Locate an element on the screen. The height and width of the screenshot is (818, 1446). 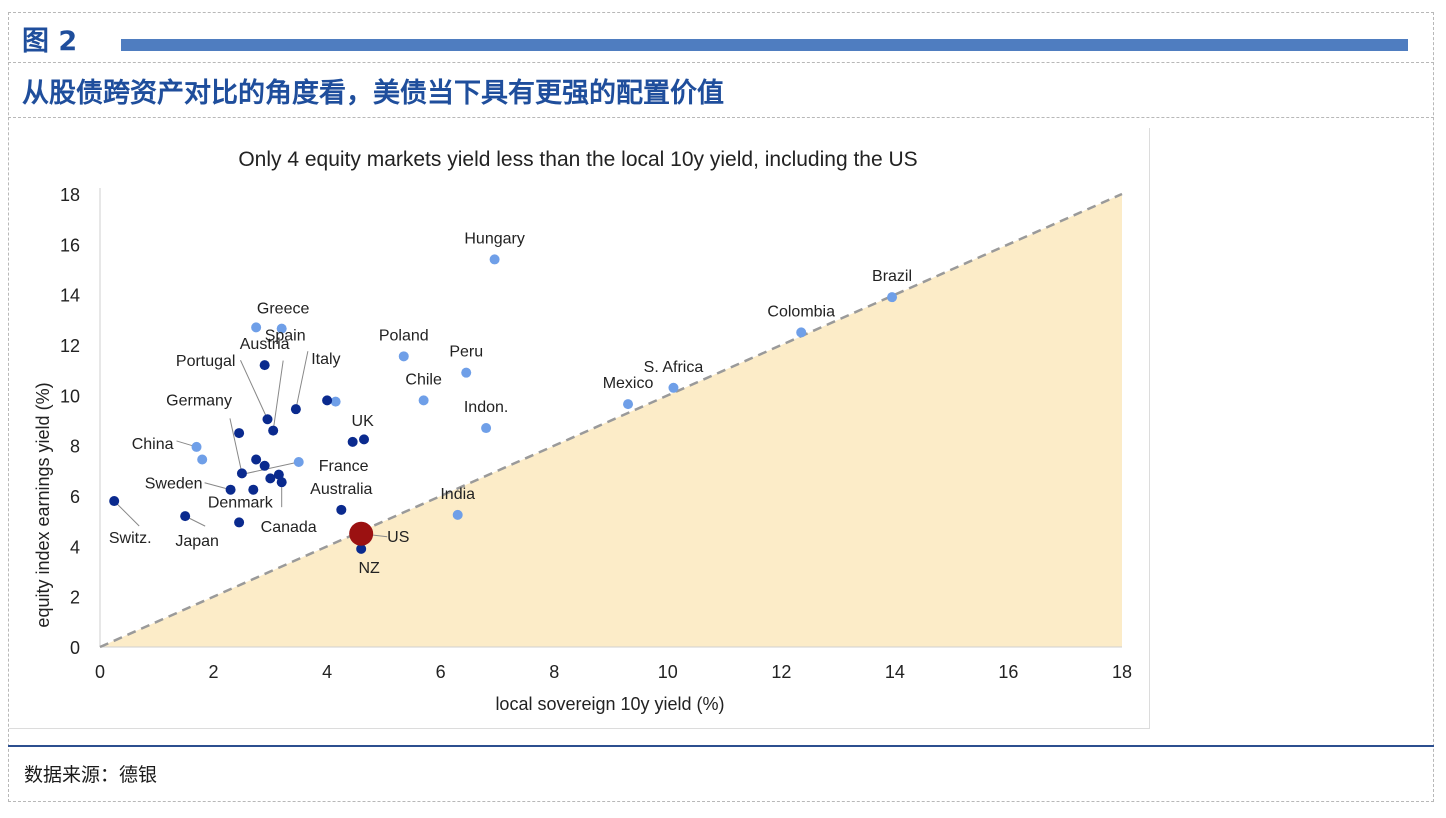
y-tick-label: 0 is located at coordinates (75, 648).